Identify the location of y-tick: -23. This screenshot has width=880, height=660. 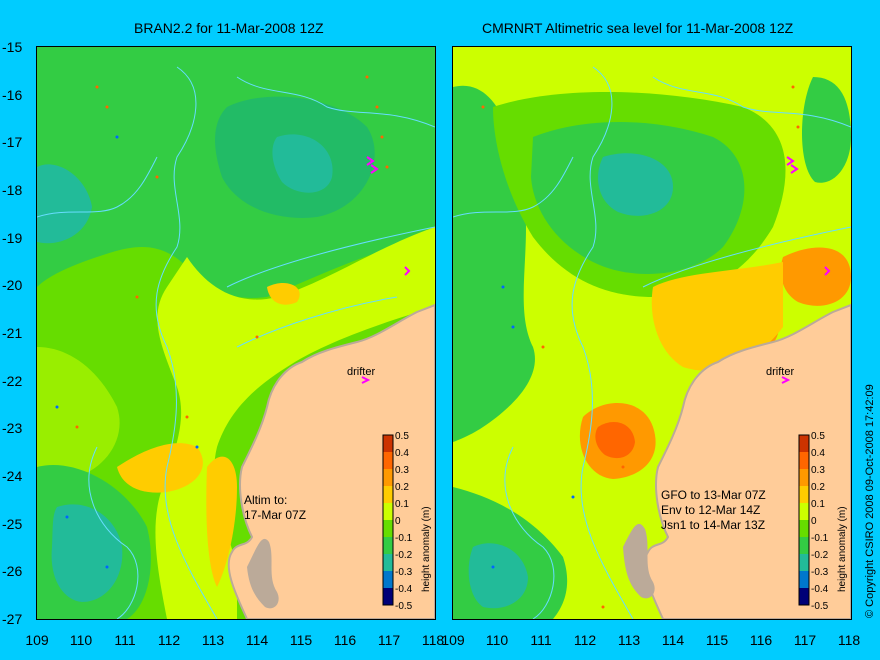
(12, 428).